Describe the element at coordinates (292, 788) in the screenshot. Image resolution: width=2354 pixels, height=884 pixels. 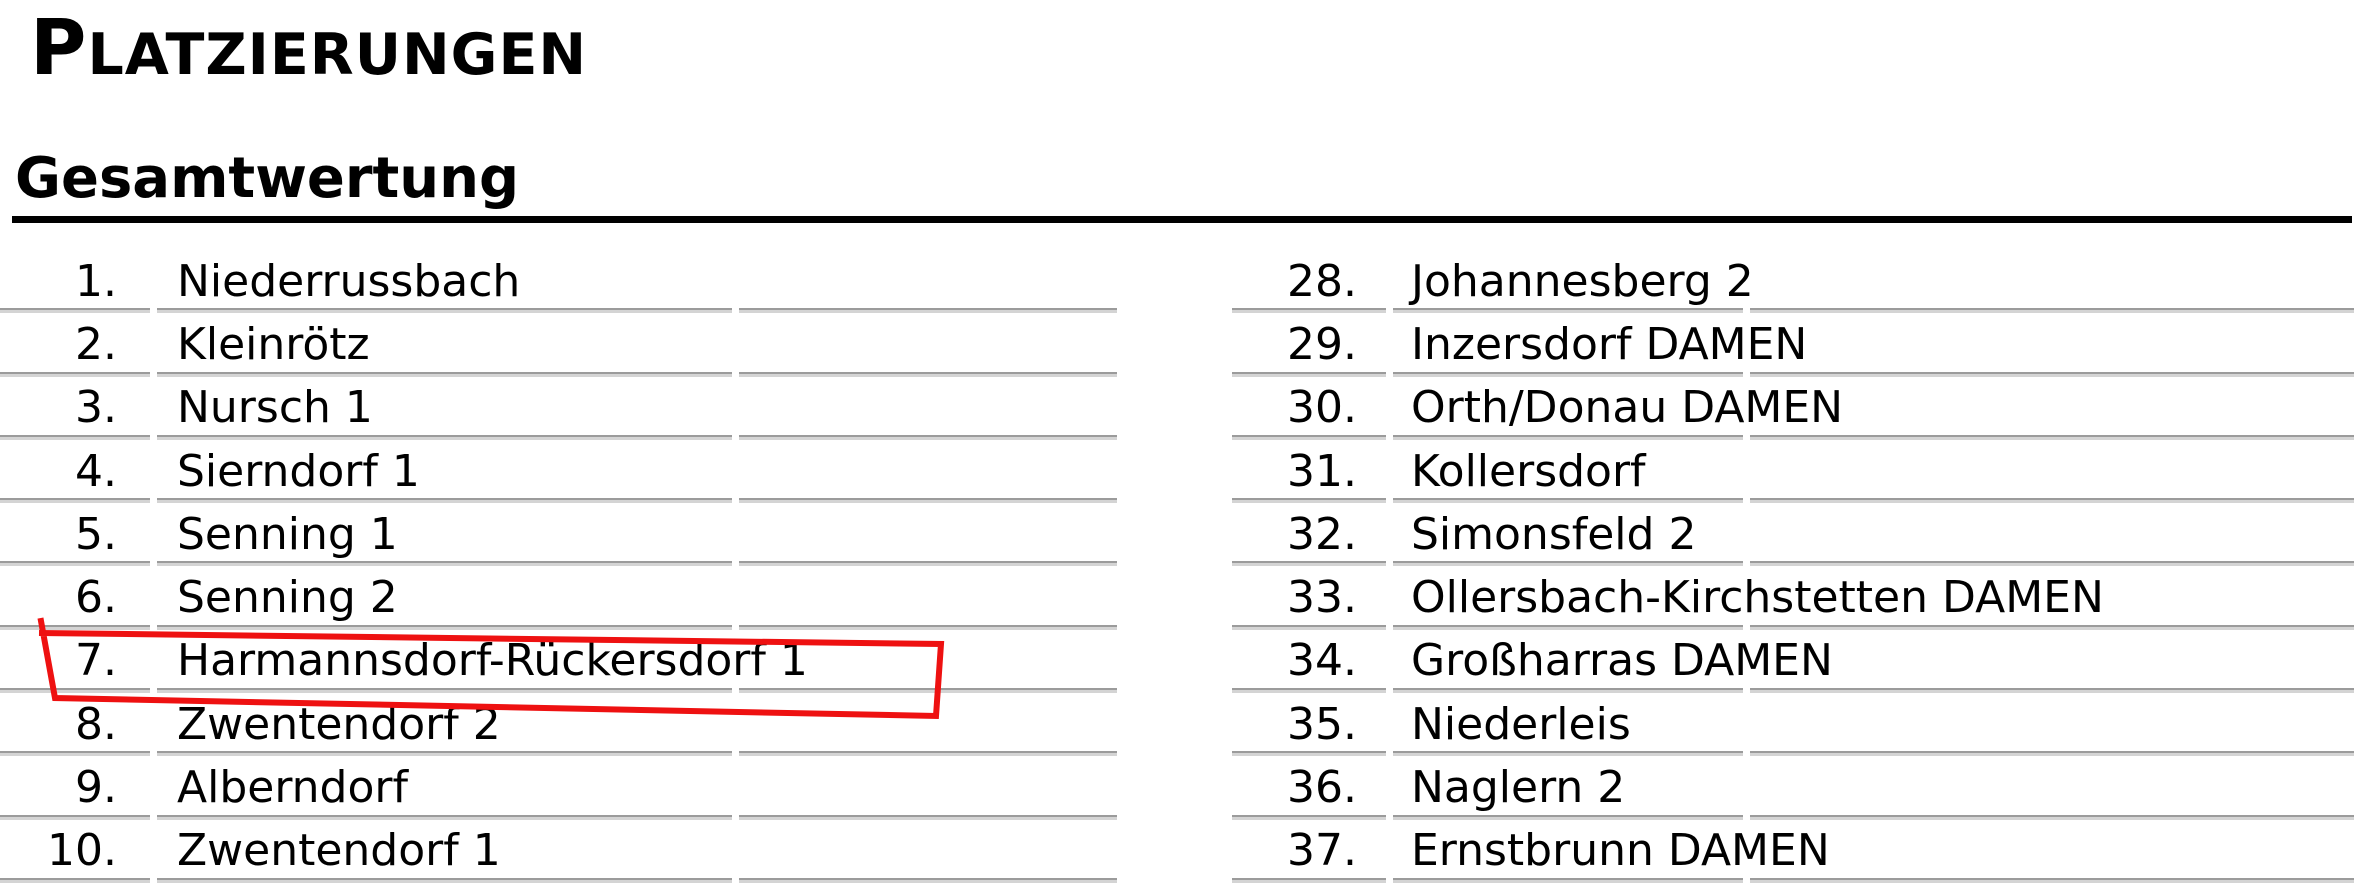
I see `ranking-team-name: Alberndorf` at that location.